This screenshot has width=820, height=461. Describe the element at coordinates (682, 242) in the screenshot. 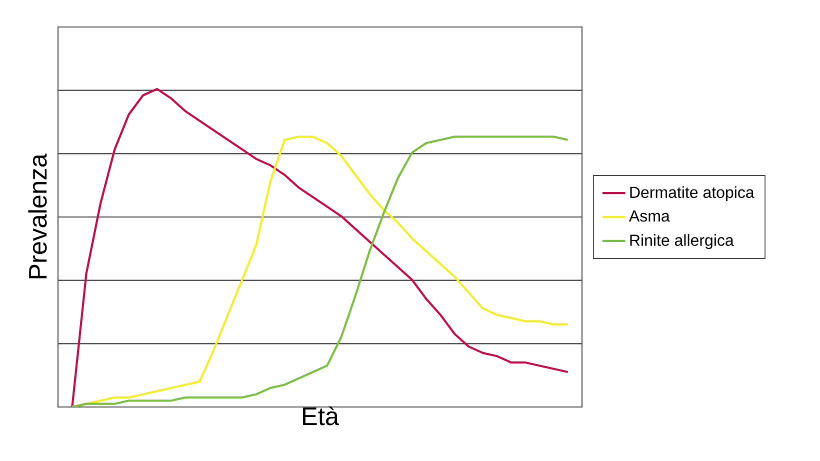

I see `legend-label: Rinite allergica` at that location.